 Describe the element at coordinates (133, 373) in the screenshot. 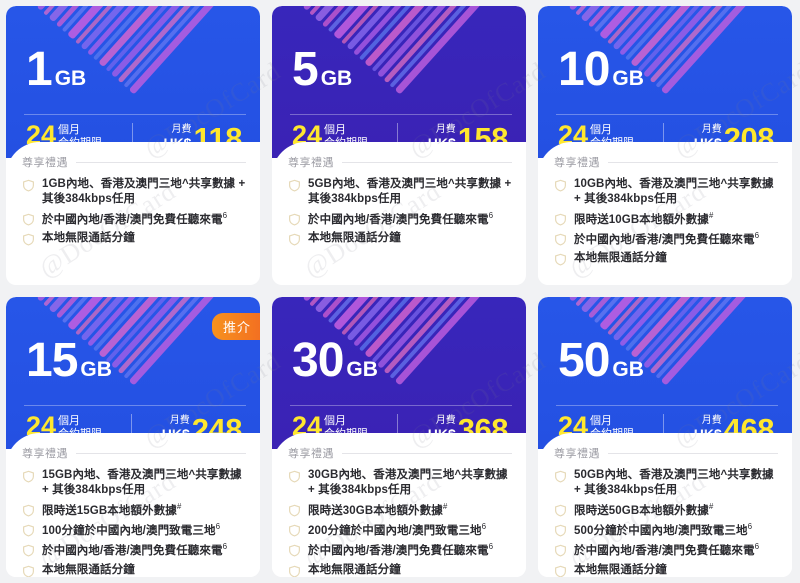

I see `plan-card-header: 15GB推介24個月合約期限月費HK$248` at that location.